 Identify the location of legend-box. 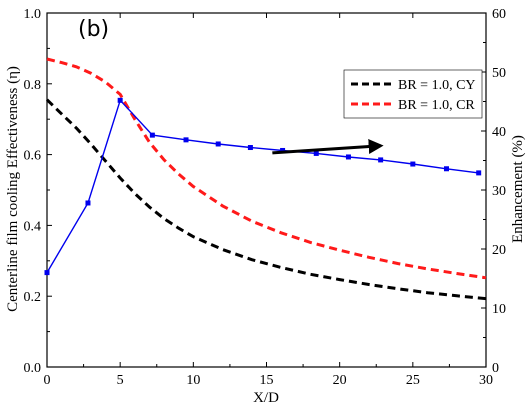
(413, 94).